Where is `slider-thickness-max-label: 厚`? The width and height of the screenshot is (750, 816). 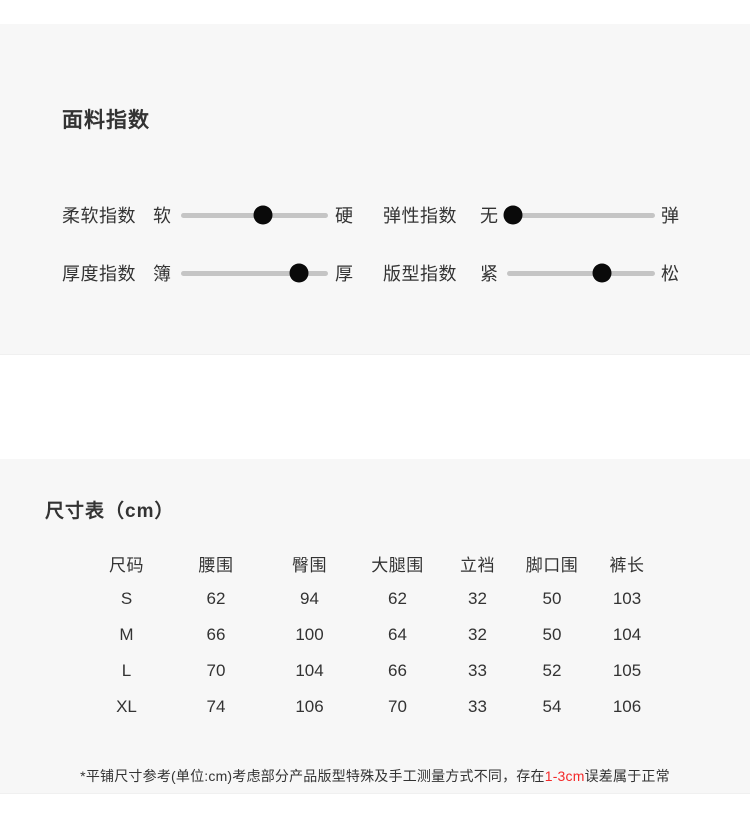 slider-thickness-max-label: 厚 is located at coordinates (344, 274).